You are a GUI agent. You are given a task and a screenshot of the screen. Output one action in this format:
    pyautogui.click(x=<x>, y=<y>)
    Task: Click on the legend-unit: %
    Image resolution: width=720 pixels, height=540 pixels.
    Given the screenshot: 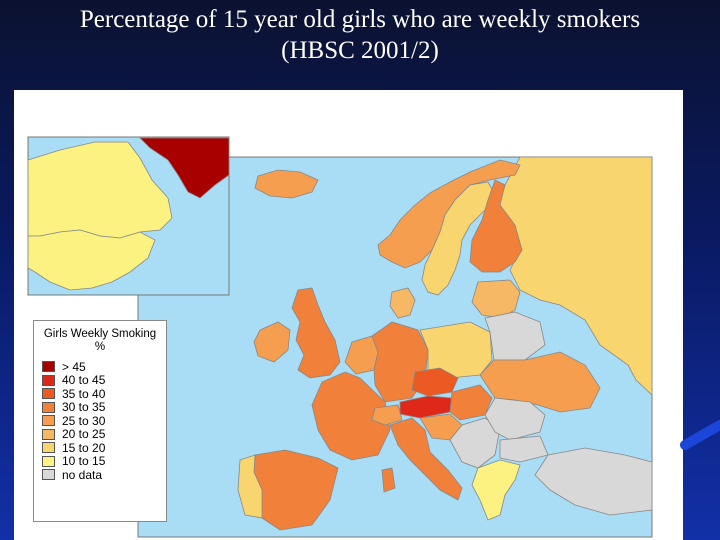 What is the action you would take?
    pyautogui.click(x=100, y=347)
    